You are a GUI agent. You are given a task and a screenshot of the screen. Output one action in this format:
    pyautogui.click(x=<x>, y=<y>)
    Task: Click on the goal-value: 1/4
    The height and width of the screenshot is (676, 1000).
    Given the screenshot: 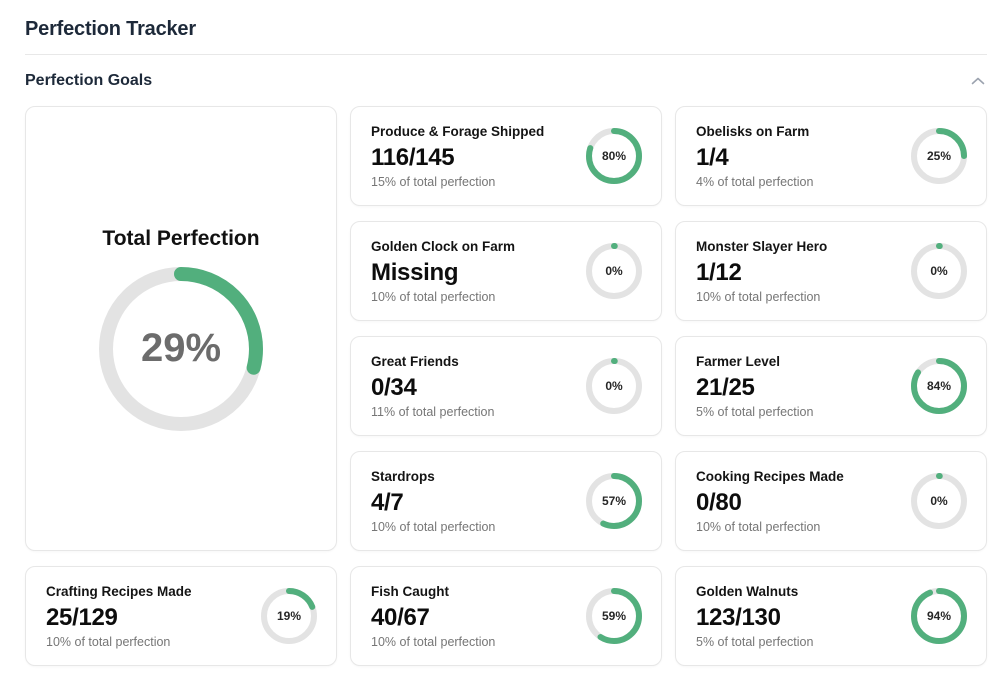 What is the action you would take?
    pyautogui.click(x=712, y=157)
    